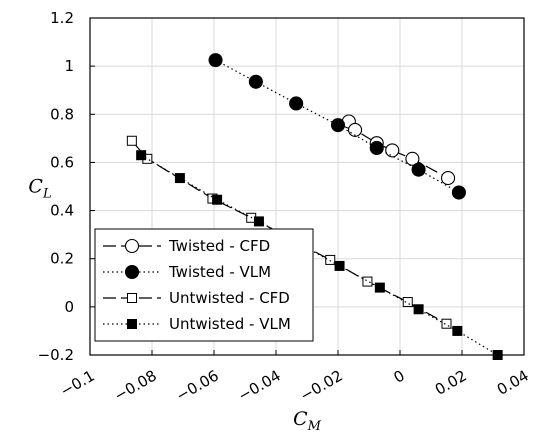 The width and height of the screenshot is (550, 443). I want to click on y-axis-ticks: −0.2 0 0.2 0.4 0.6 0.8 1 1.2, so click(66, 186).